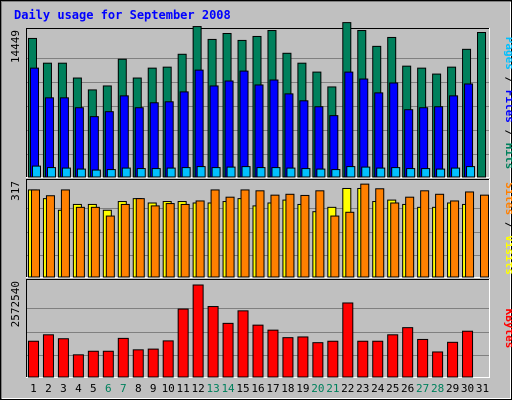  I want to click on x-tick-label: 14, so click(228, 388).